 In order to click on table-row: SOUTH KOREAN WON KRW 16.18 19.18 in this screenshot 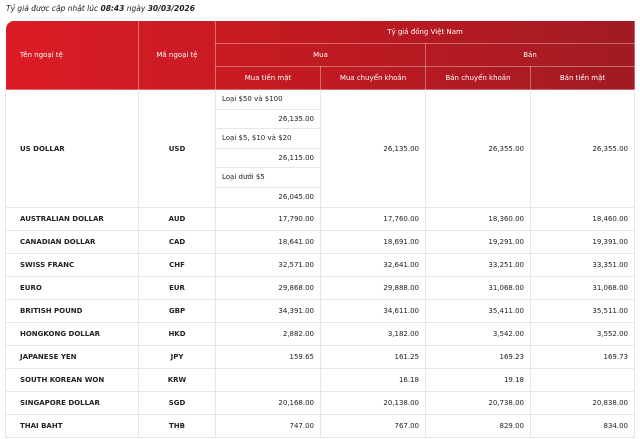, I will do `click(320, 380)`.